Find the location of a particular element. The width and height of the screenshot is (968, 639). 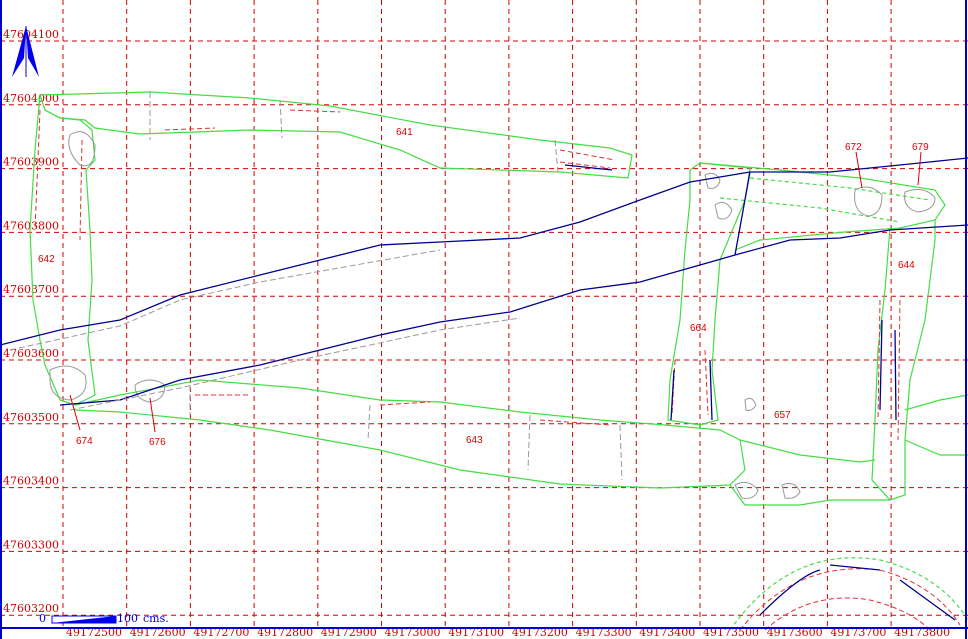

feature-label-664: 664 is located at coordinates (698, 328).